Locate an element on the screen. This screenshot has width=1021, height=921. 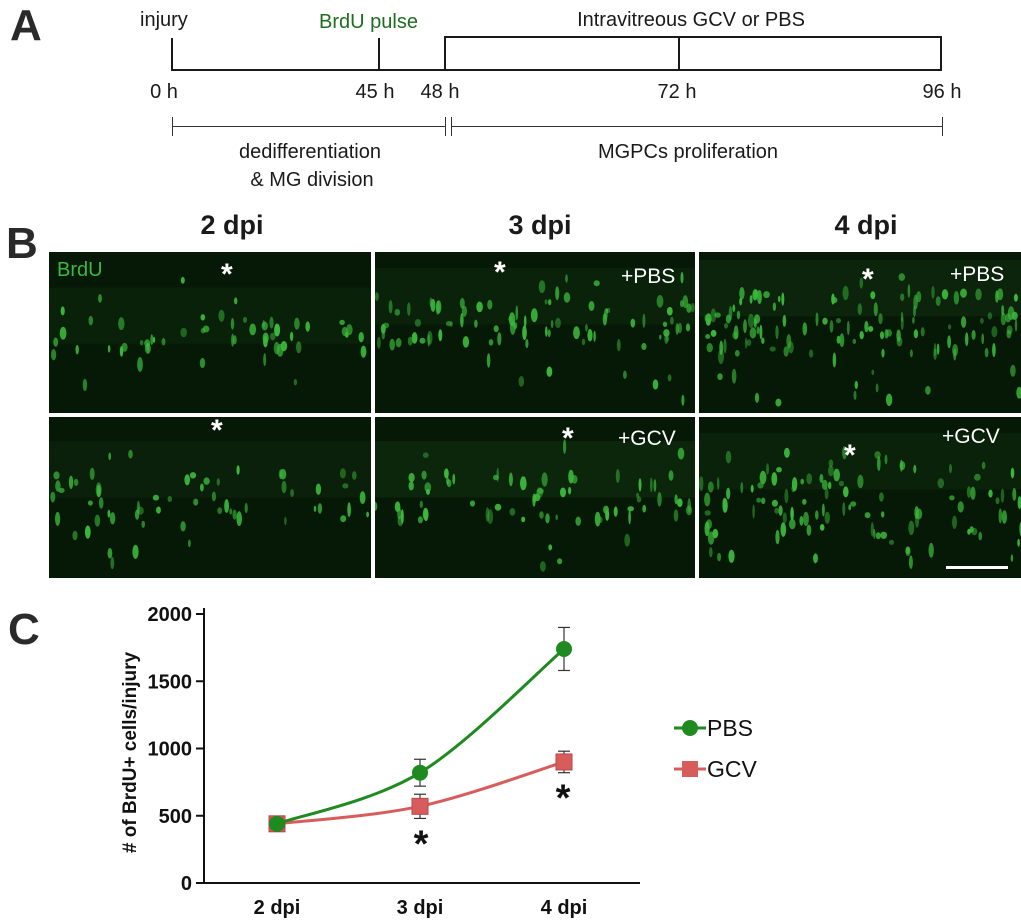
panel-label-b: B is located at coordinates (22, 243).